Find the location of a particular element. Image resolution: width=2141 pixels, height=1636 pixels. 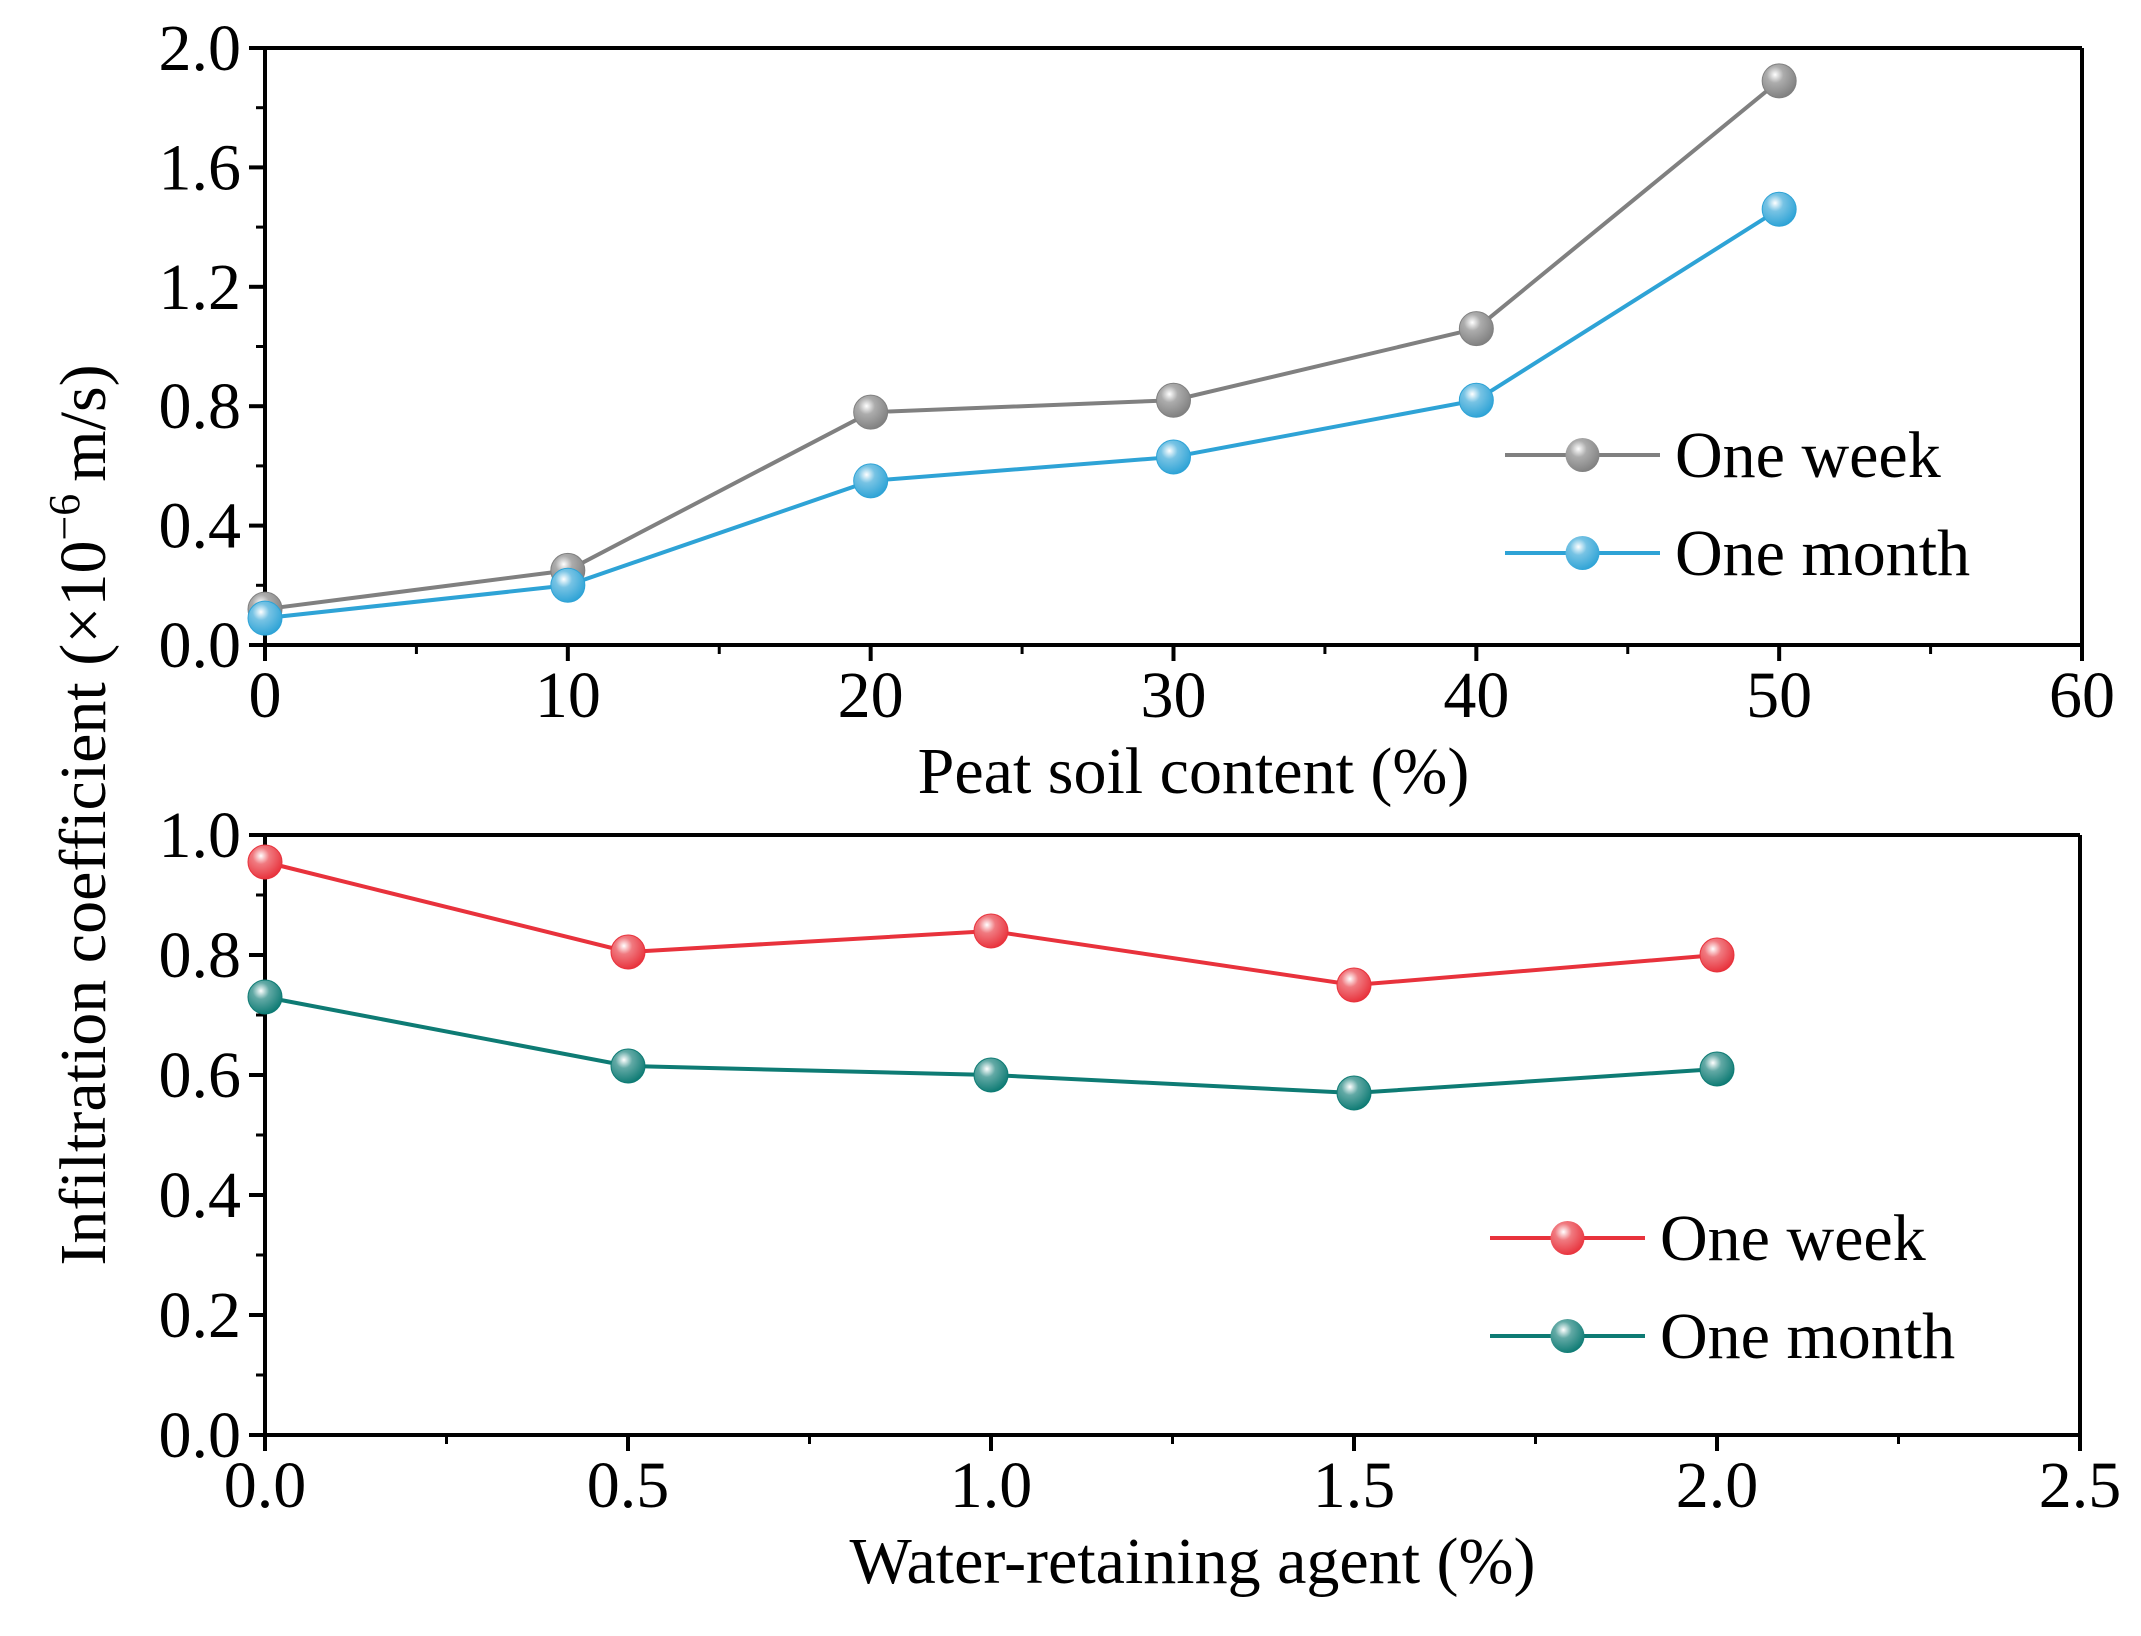

shared-y-axis-label: Infiltration coefficient (×10−6m/s) is located at coordinates (80, 814).